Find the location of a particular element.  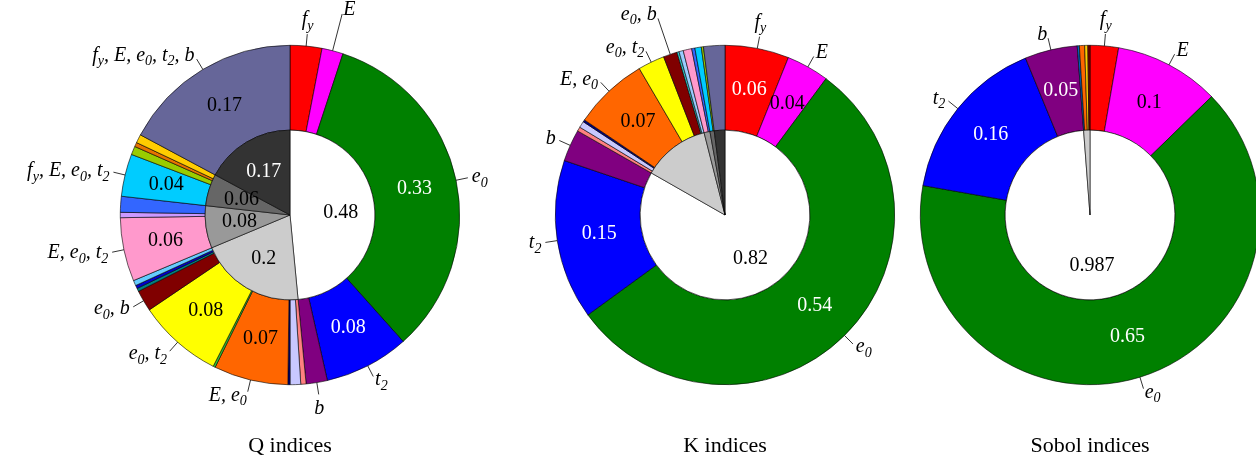

data-label: 0.15 is located at coordinates (599, 232).